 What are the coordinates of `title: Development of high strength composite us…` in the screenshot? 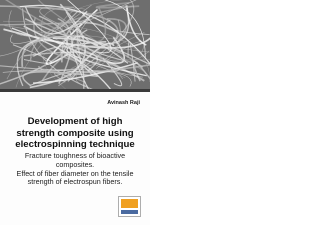 It's located at (75, 133).